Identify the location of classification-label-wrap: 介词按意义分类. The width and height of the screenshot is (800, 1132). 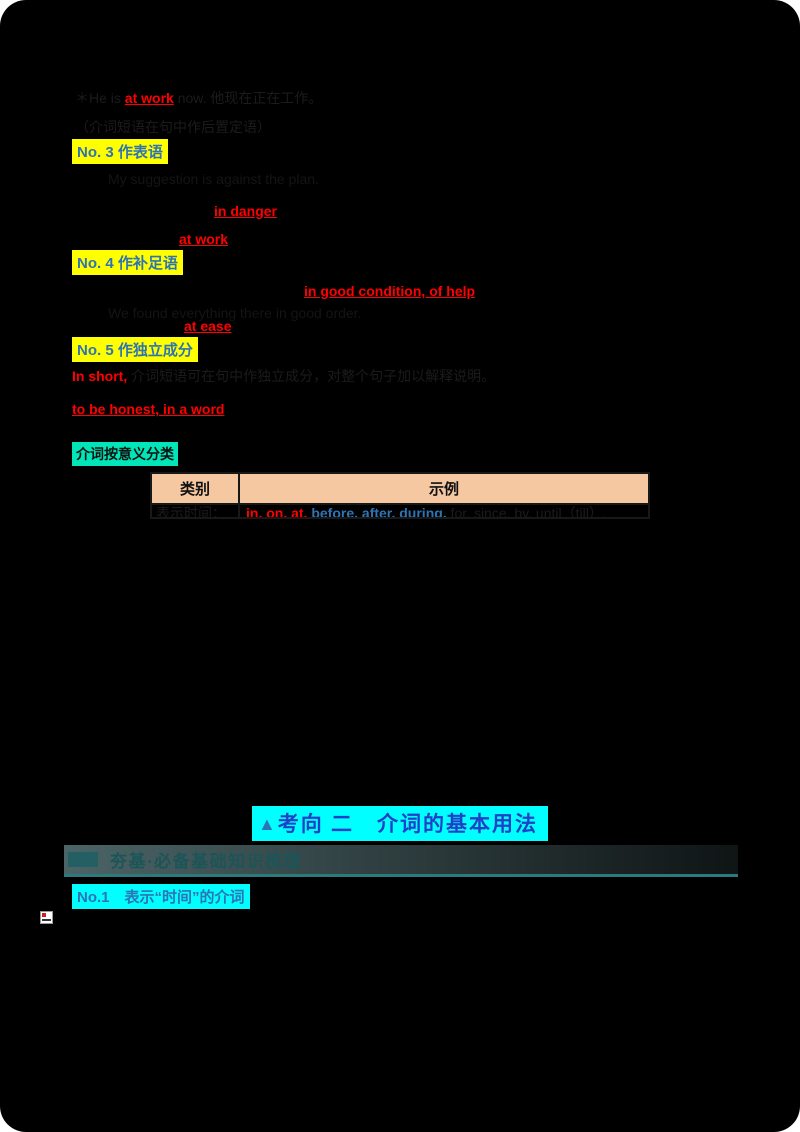
(125, 454).